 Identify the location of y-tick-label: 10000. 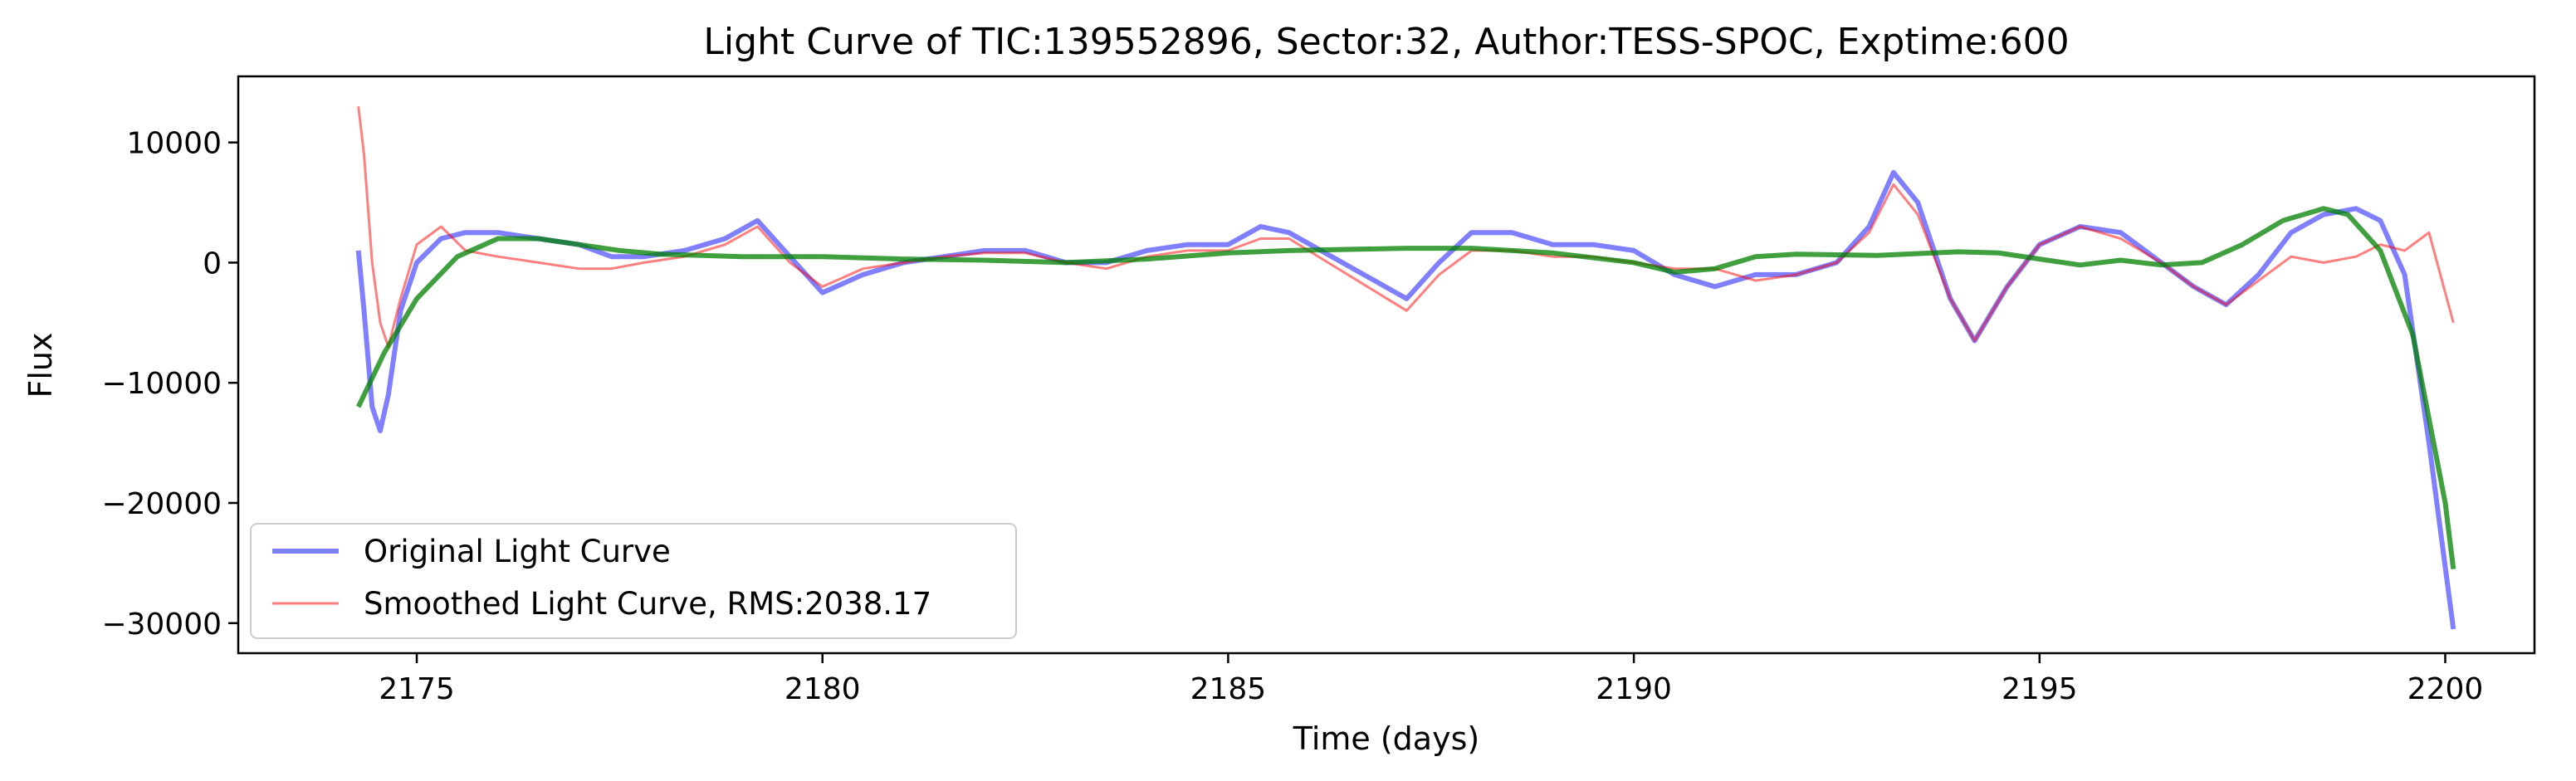
(174, 144).